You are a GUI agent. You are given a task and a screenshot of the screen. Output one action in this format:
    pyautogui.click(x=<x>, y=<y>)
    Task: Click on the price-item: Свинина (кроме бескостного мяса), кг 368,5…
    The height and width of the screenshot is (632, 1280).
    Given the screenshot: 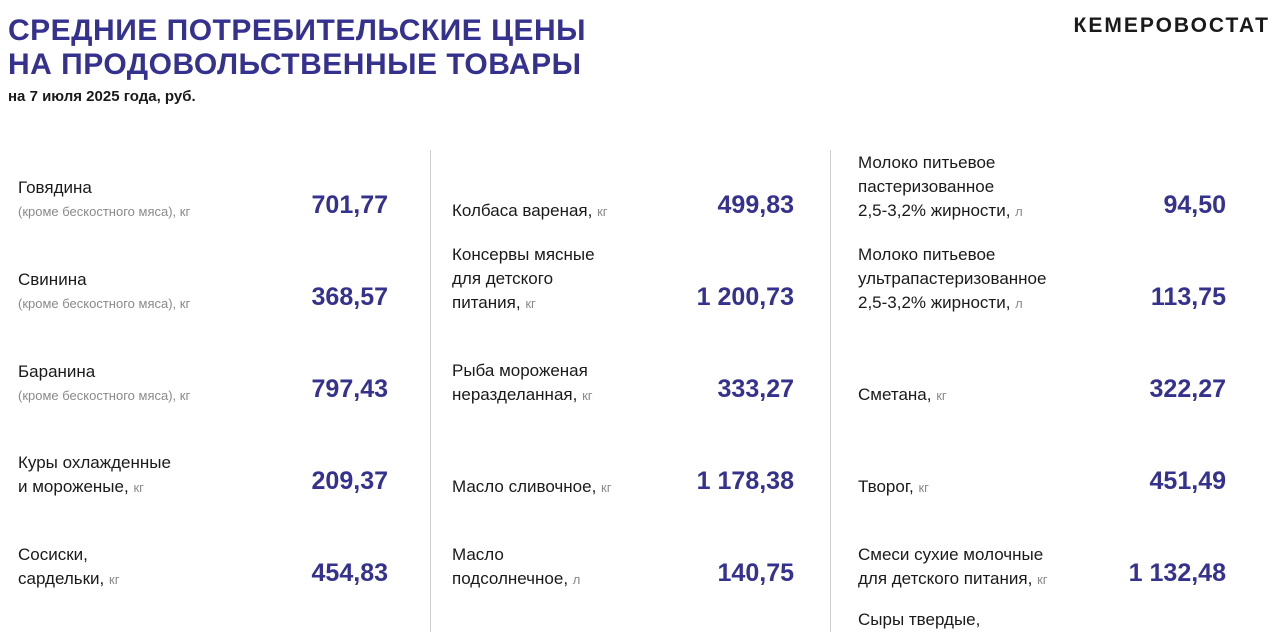 What is the action you would take?
    pyautogui.click(x=203, y=158)
    